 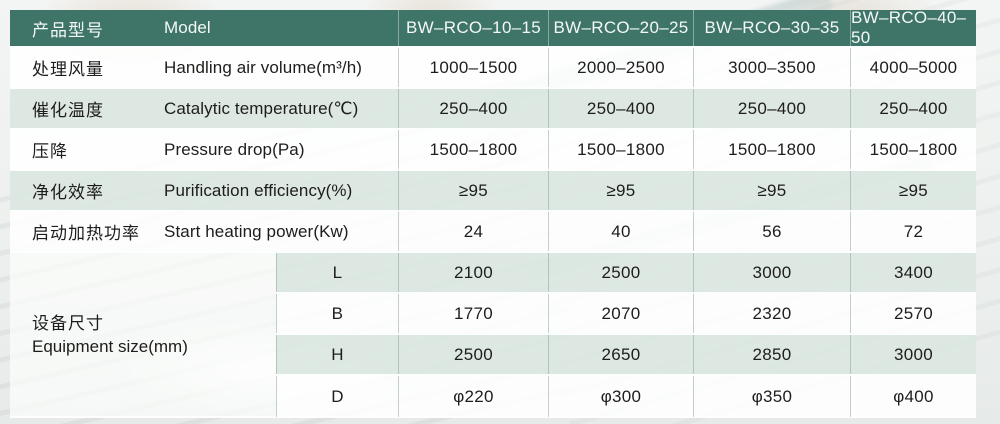 I want to click on row-label-en: Handling air volume(m³/h), so click(x=263, y=67).